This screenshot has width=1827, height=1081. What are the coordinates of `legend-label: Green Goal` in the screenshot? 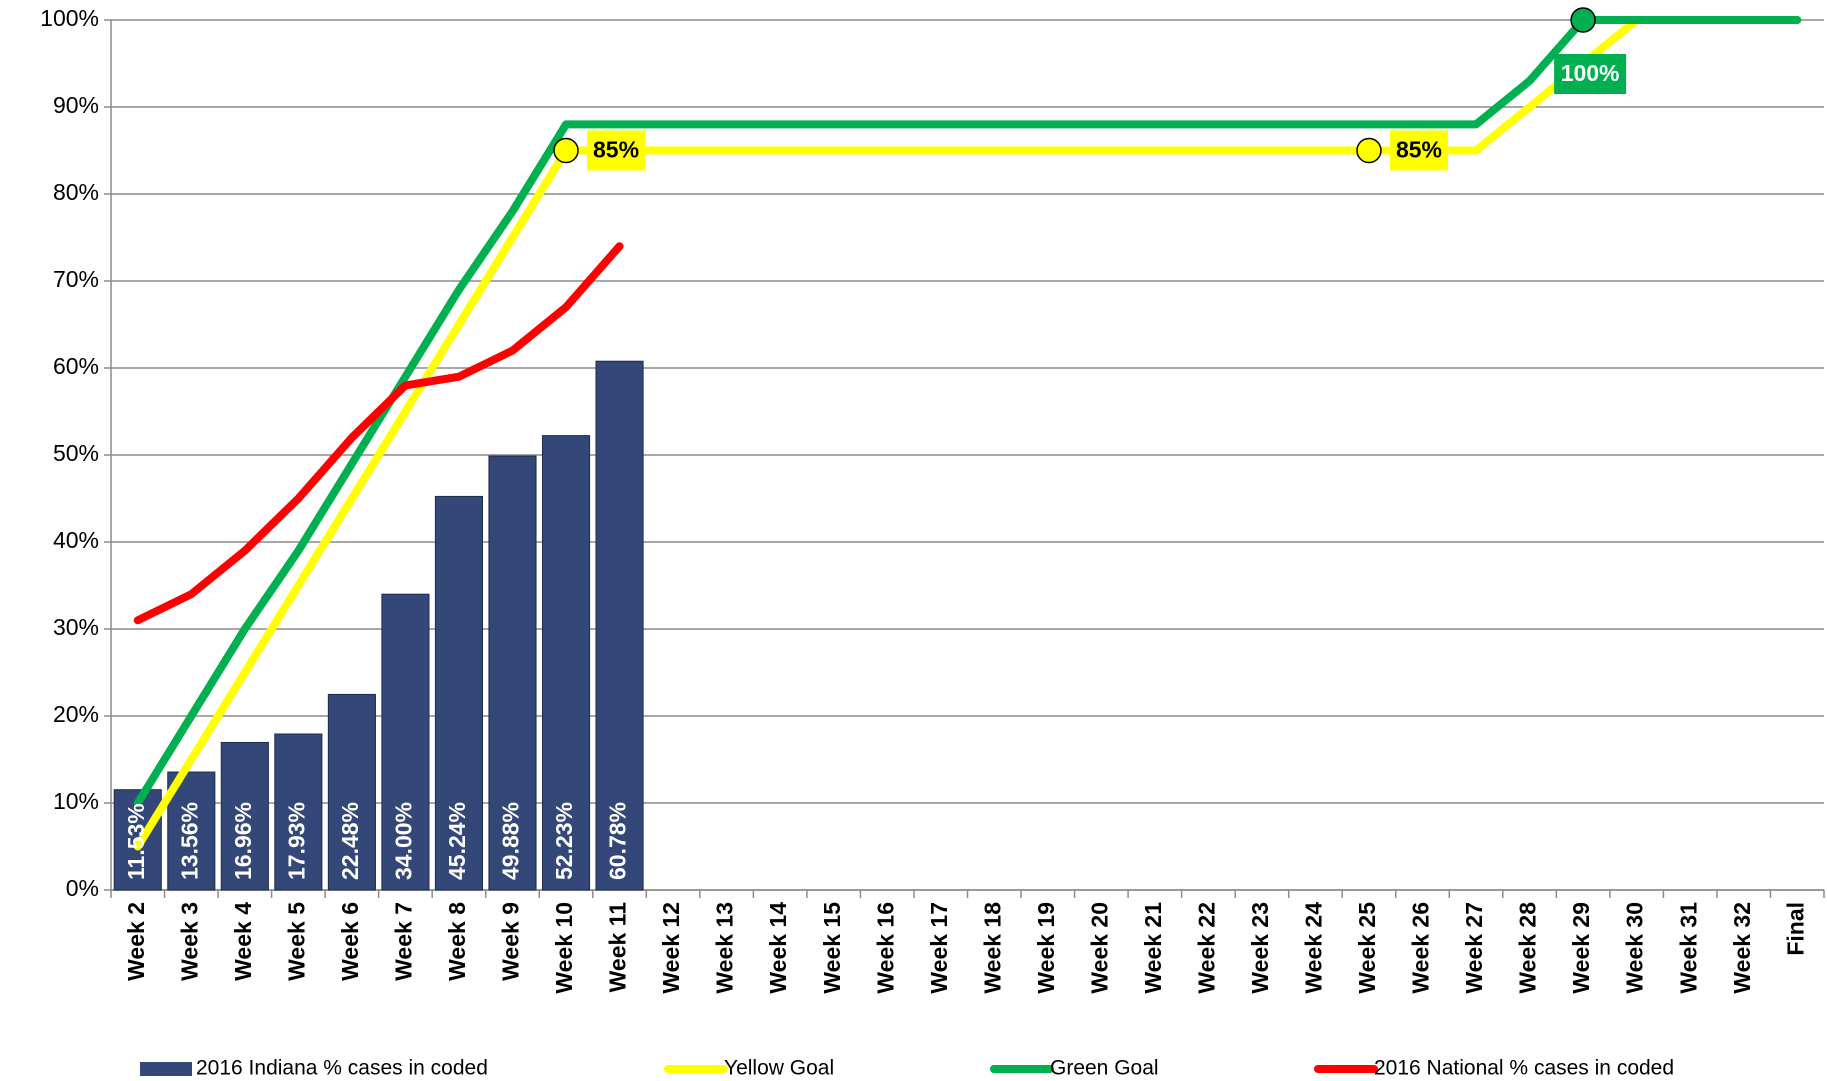 It's located at (1104, 1068).